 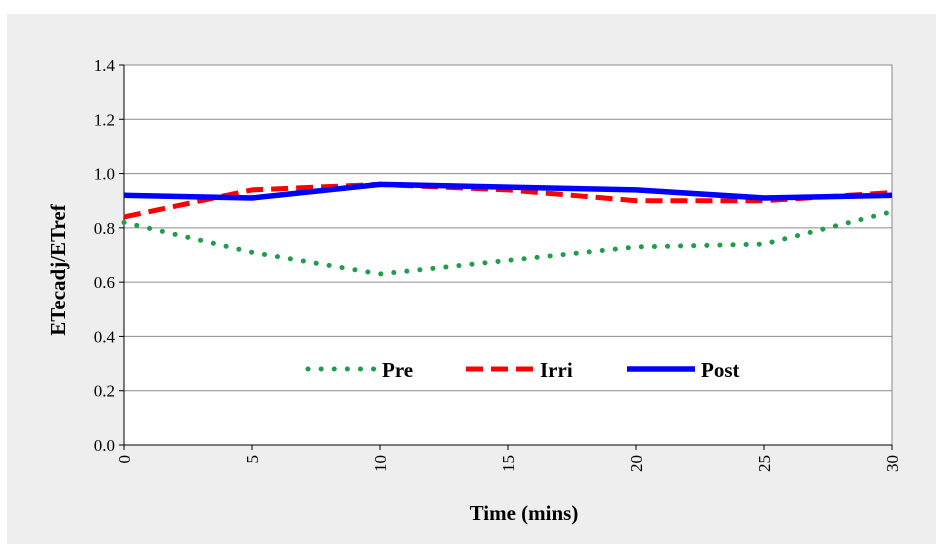 I want to click on series-line-pre, so click(x=508, y=243).